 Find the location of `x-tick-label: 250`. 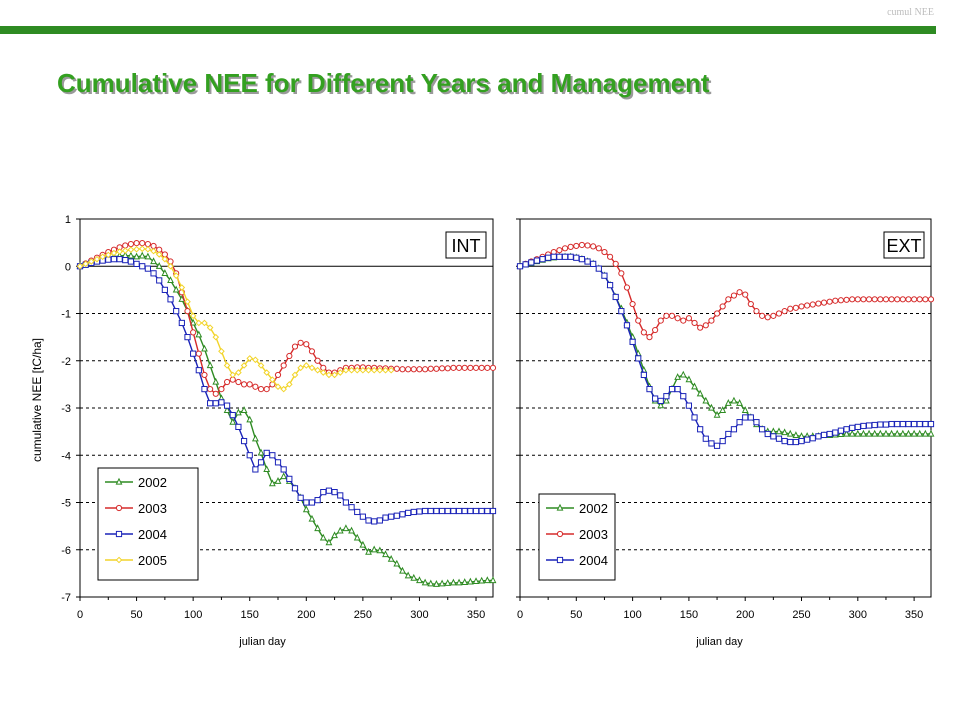

x-tick-label: 250 is located at coordinates (801, 615).